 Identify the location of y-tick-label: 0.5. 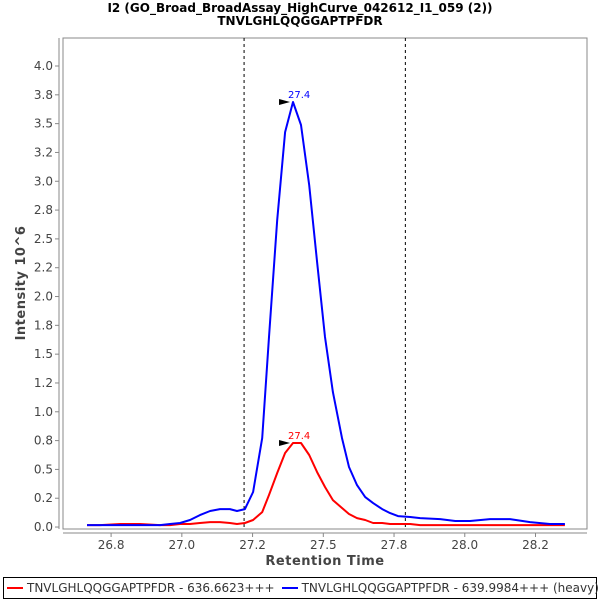
(43, 469).